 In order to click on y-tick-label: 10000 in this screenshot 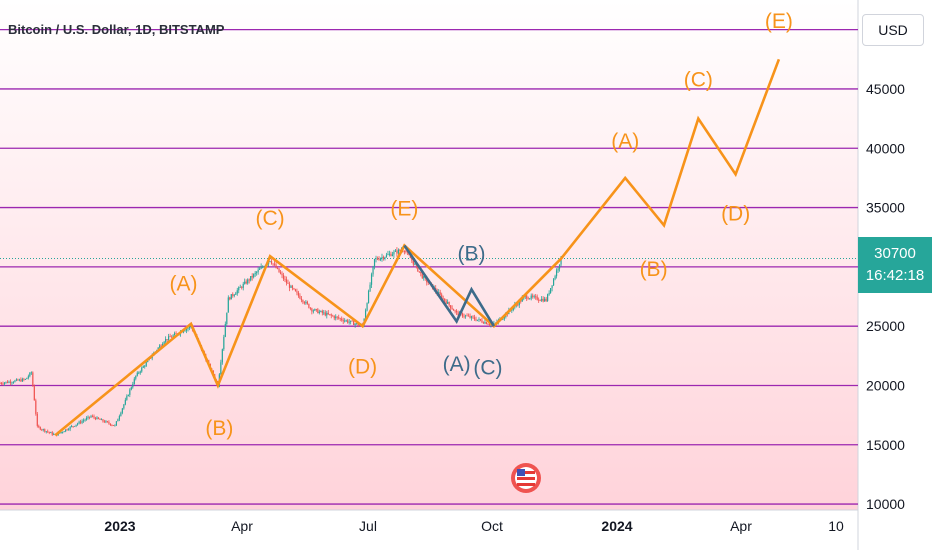, I will do `click(885, 504)`.